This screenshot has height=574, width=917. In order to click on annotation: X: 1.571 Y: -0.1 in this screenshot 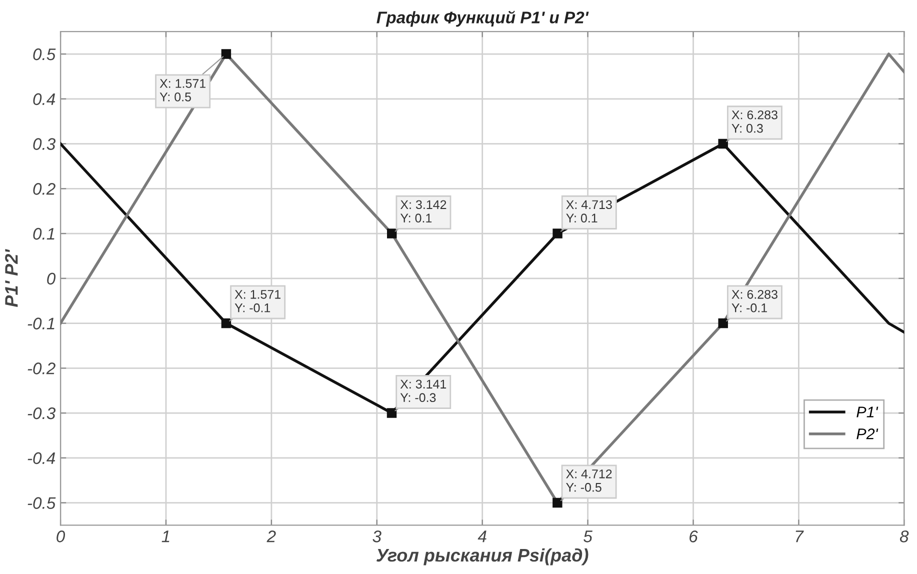, I will do `click(257, 301)`.